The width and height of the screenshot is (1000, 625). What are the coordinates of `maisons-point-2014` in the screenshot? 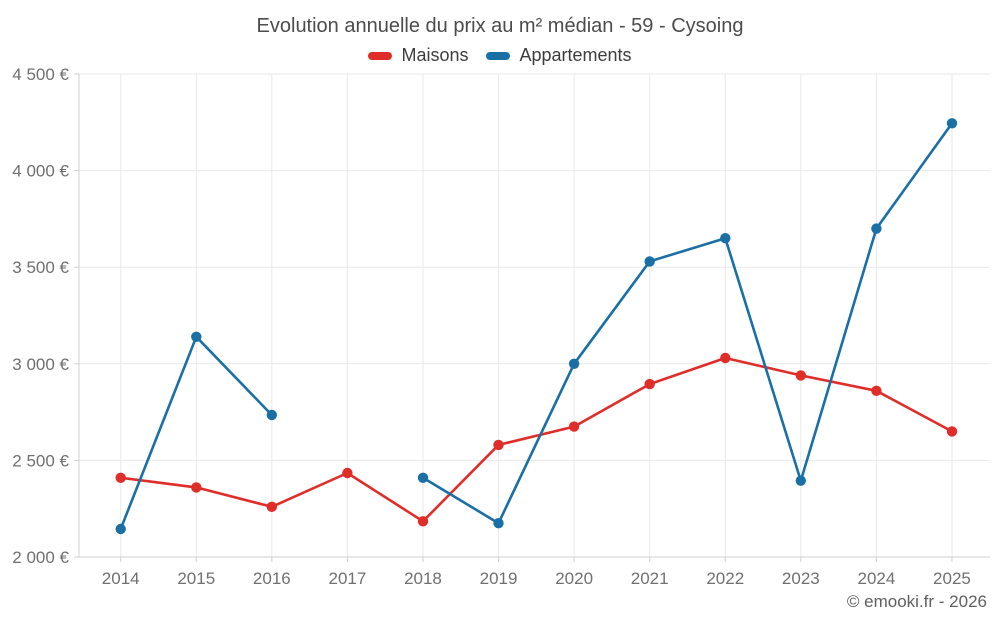 It's located at (120, 477).